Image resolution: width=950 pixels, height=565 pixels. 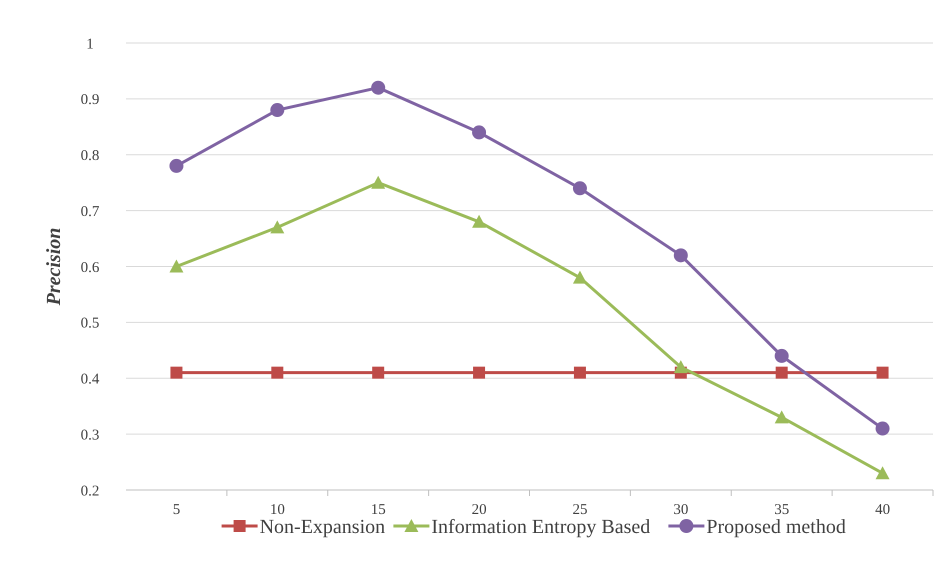 I want to click on y-tick-label: 0.5, so click(x=90, y=324).